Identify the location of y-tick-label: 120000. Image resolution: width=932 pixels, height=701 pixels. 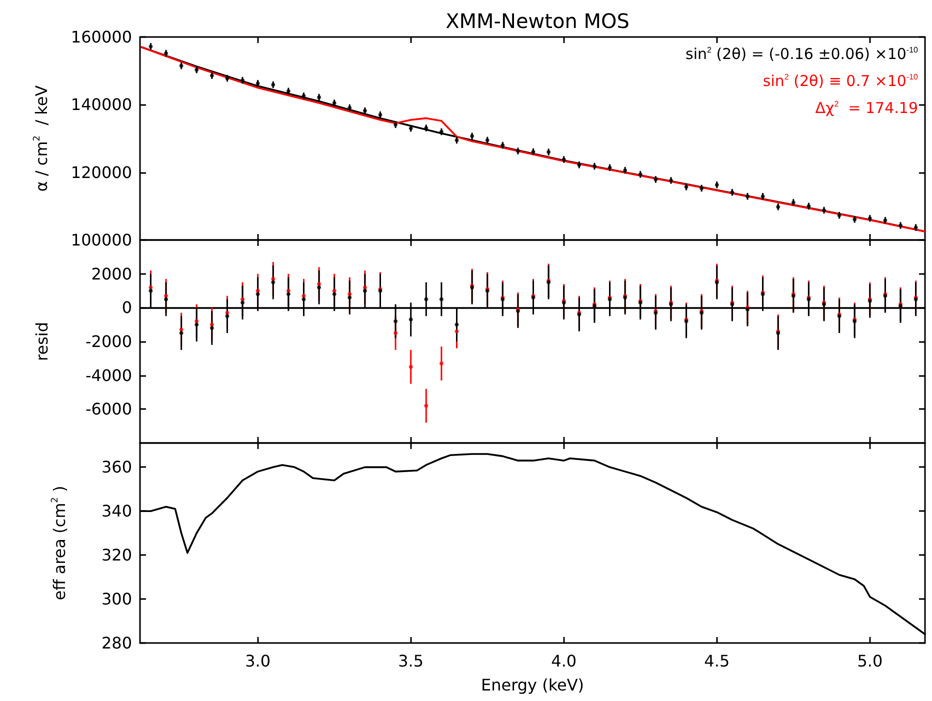
(101, 172).